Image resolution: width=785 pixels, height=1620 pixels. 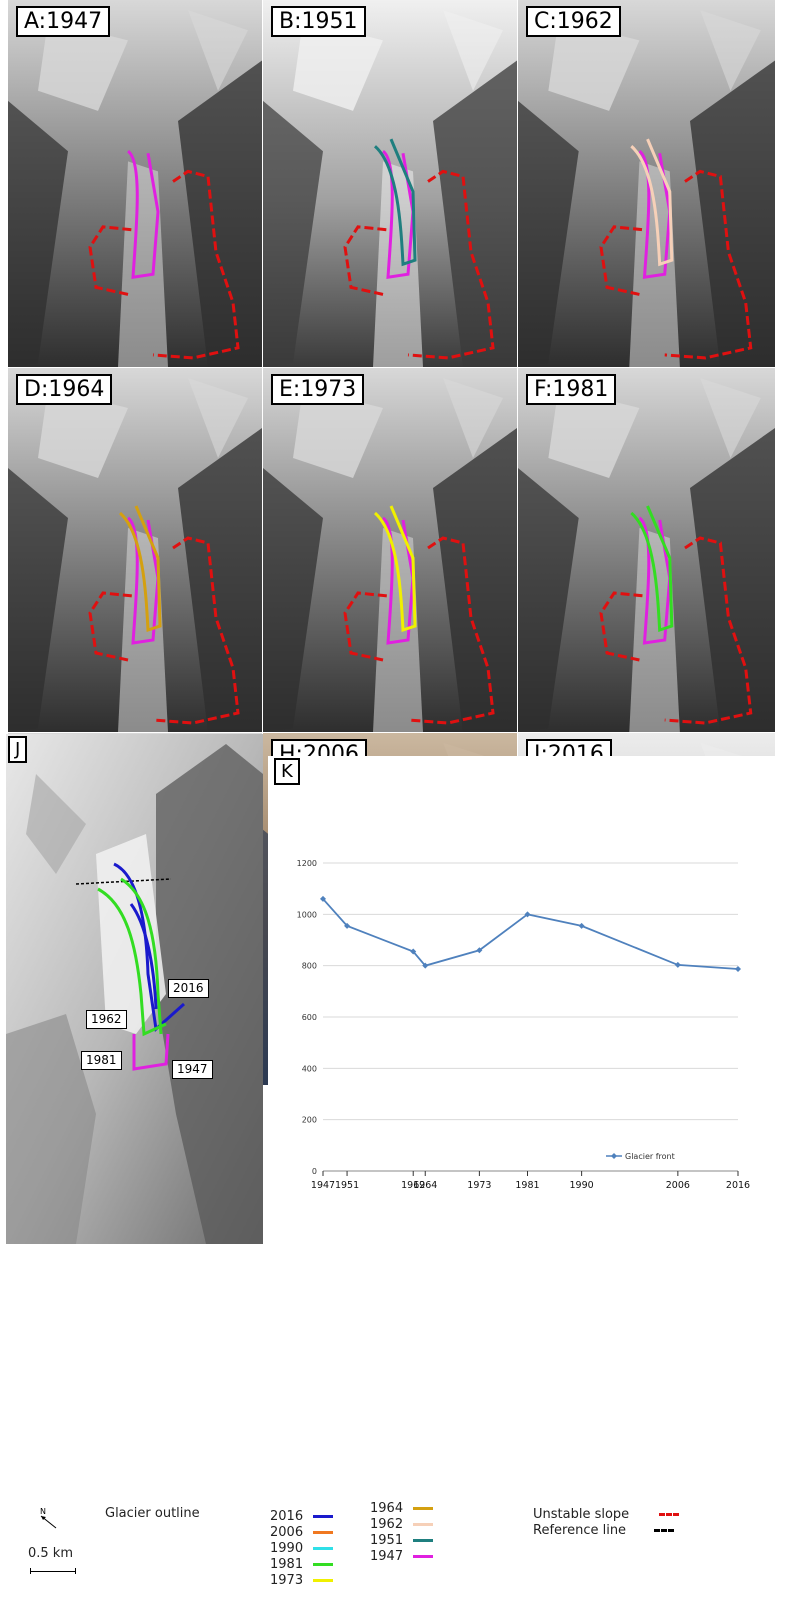 What do you see at coordinates (604, 1530) in the screenshot?
I see `legend-reference-line: Reference line` at bounding box center [604, 1530].